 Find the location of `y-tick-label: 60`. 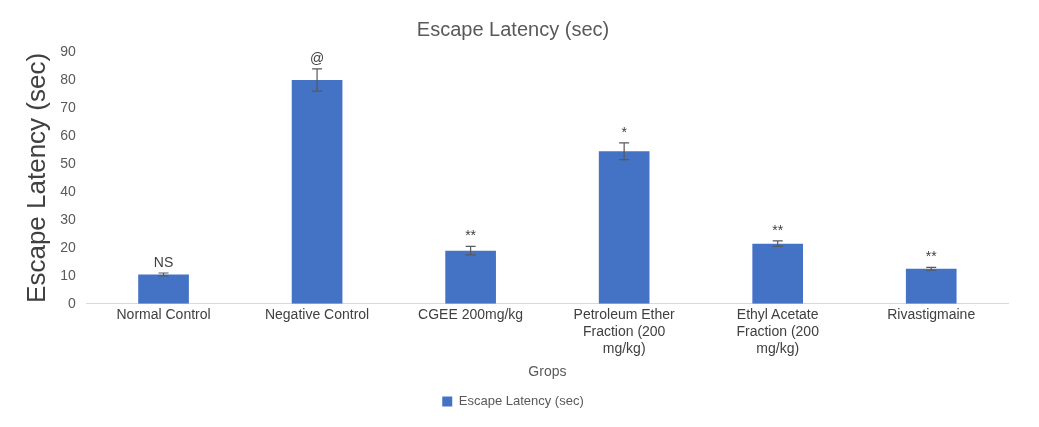

y-tick-label: 60 is located at coordinates (68, 134).